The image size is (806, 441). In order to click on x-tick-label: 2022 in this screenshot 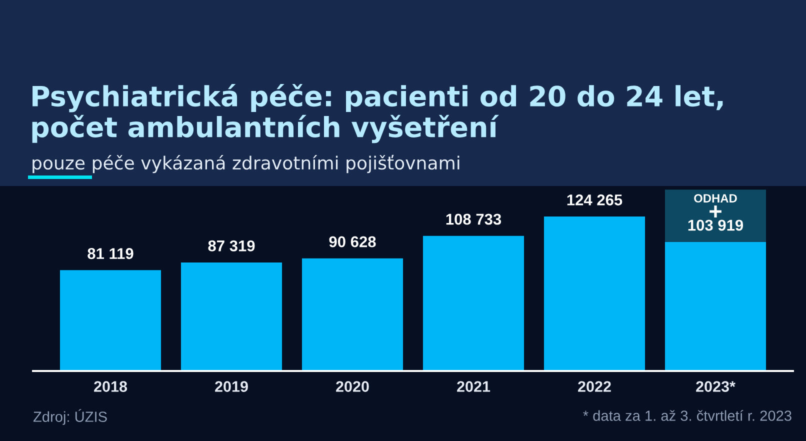, I will do `click(594, 386)`.